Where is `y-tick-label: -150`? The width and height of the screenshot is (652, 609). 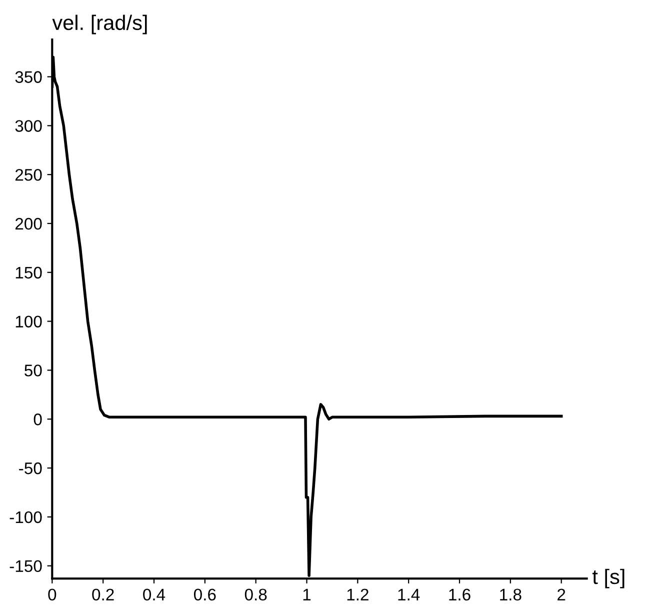 y-tick-label: -150 is located at coordinates (26, 566).